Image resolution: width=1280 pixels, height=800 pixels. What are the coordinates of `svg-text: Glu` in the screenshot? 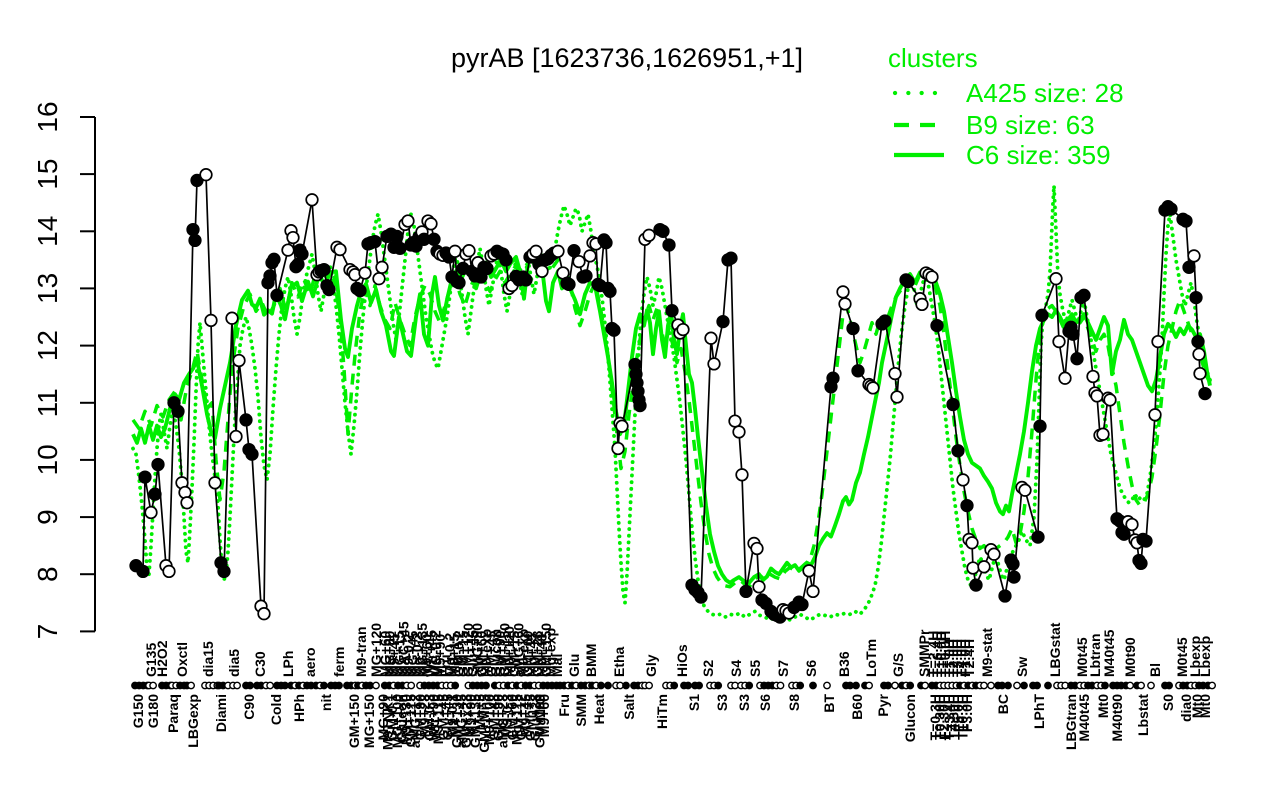 It's located at (574, 665).